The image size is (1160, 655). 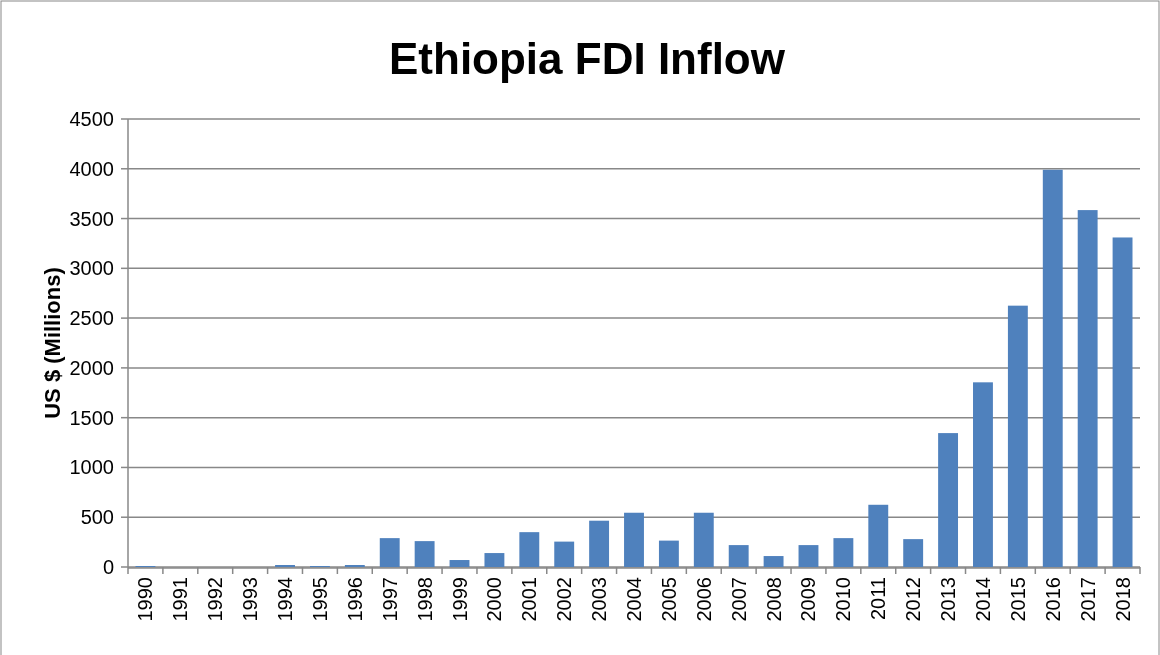 I want to click on x-tick-label: 2015, so click(x=1017, y=599).